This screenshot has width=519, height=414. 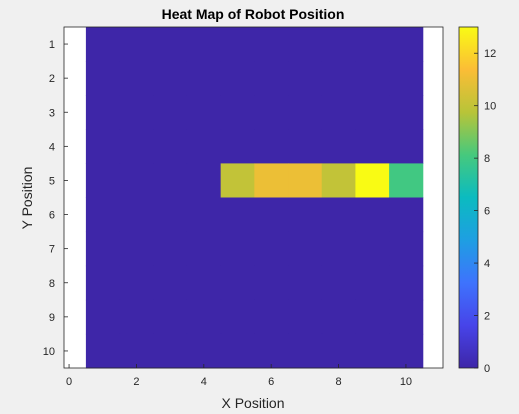 I want to click on y-tick-label: 1, so click(x=52, y=45).